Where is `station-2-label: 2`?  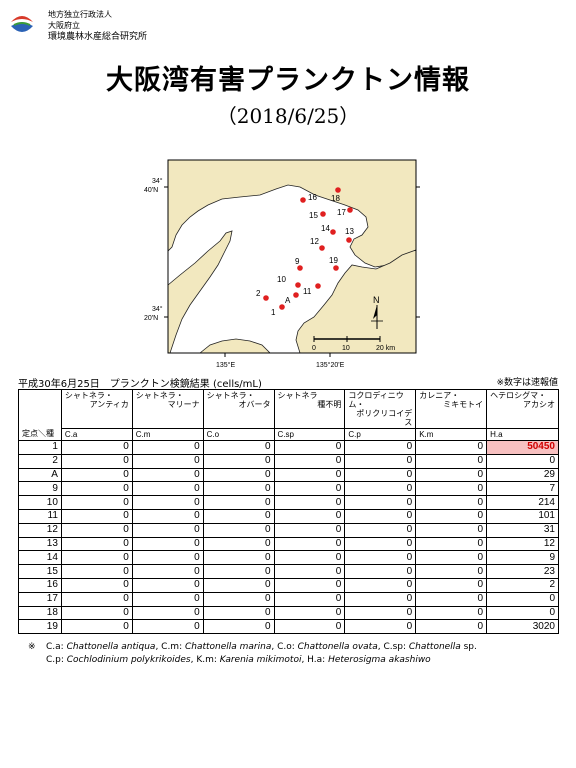 station-2-label: 2 is located at coordinates (258, 293).